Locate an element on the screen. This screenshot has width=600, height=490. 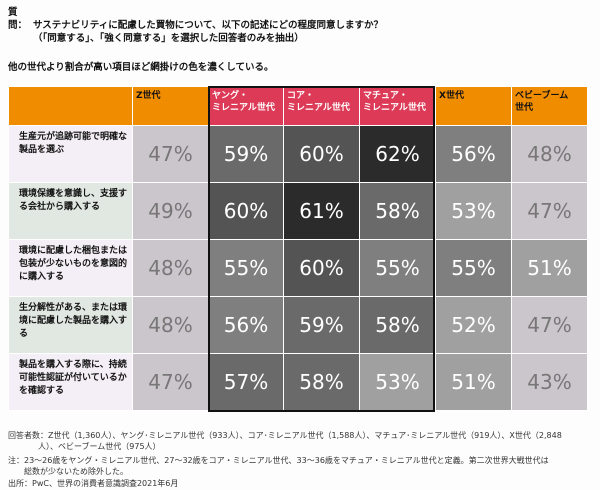
footer-source: 出所：PwC、世界の消費者意識調査2021年6月 is located at coordinates (93, 483).